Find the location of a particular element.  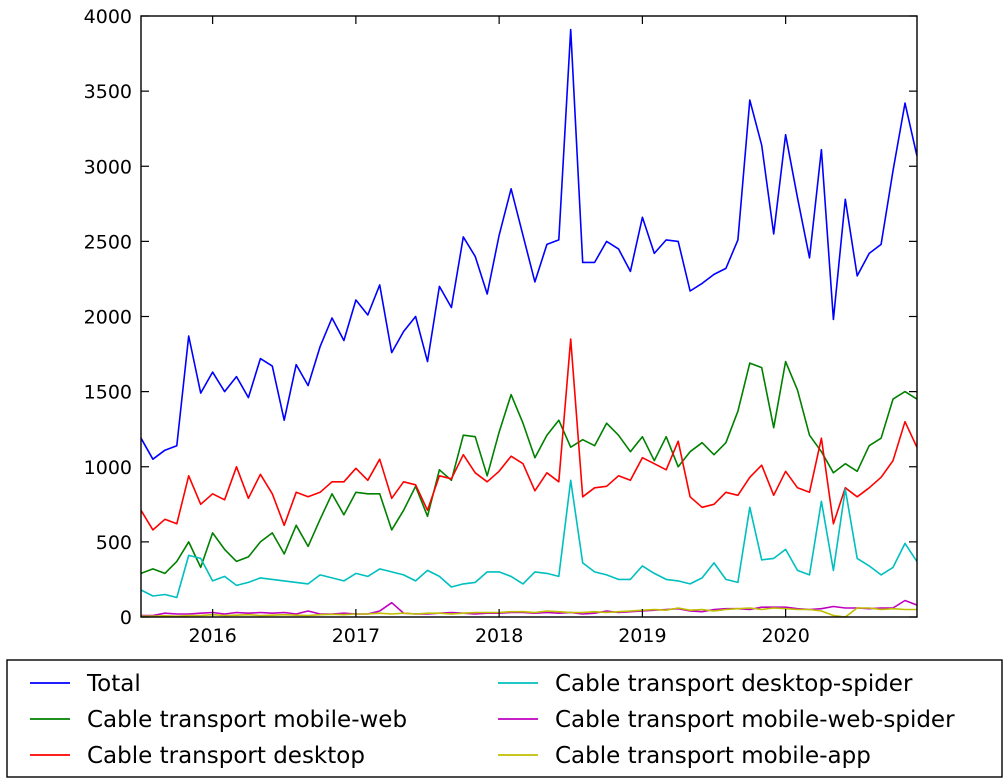

legend-label-total: Total is located at coordinates (113, 684).